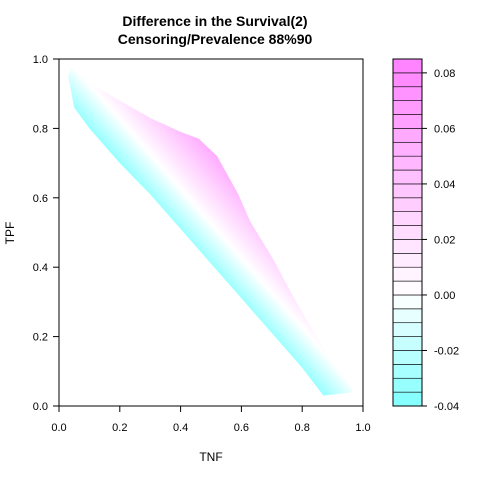  Describe the element at coordinates (444, 296) in the screenshot. I see `colorbar-tick-label: 0.00` at that location.